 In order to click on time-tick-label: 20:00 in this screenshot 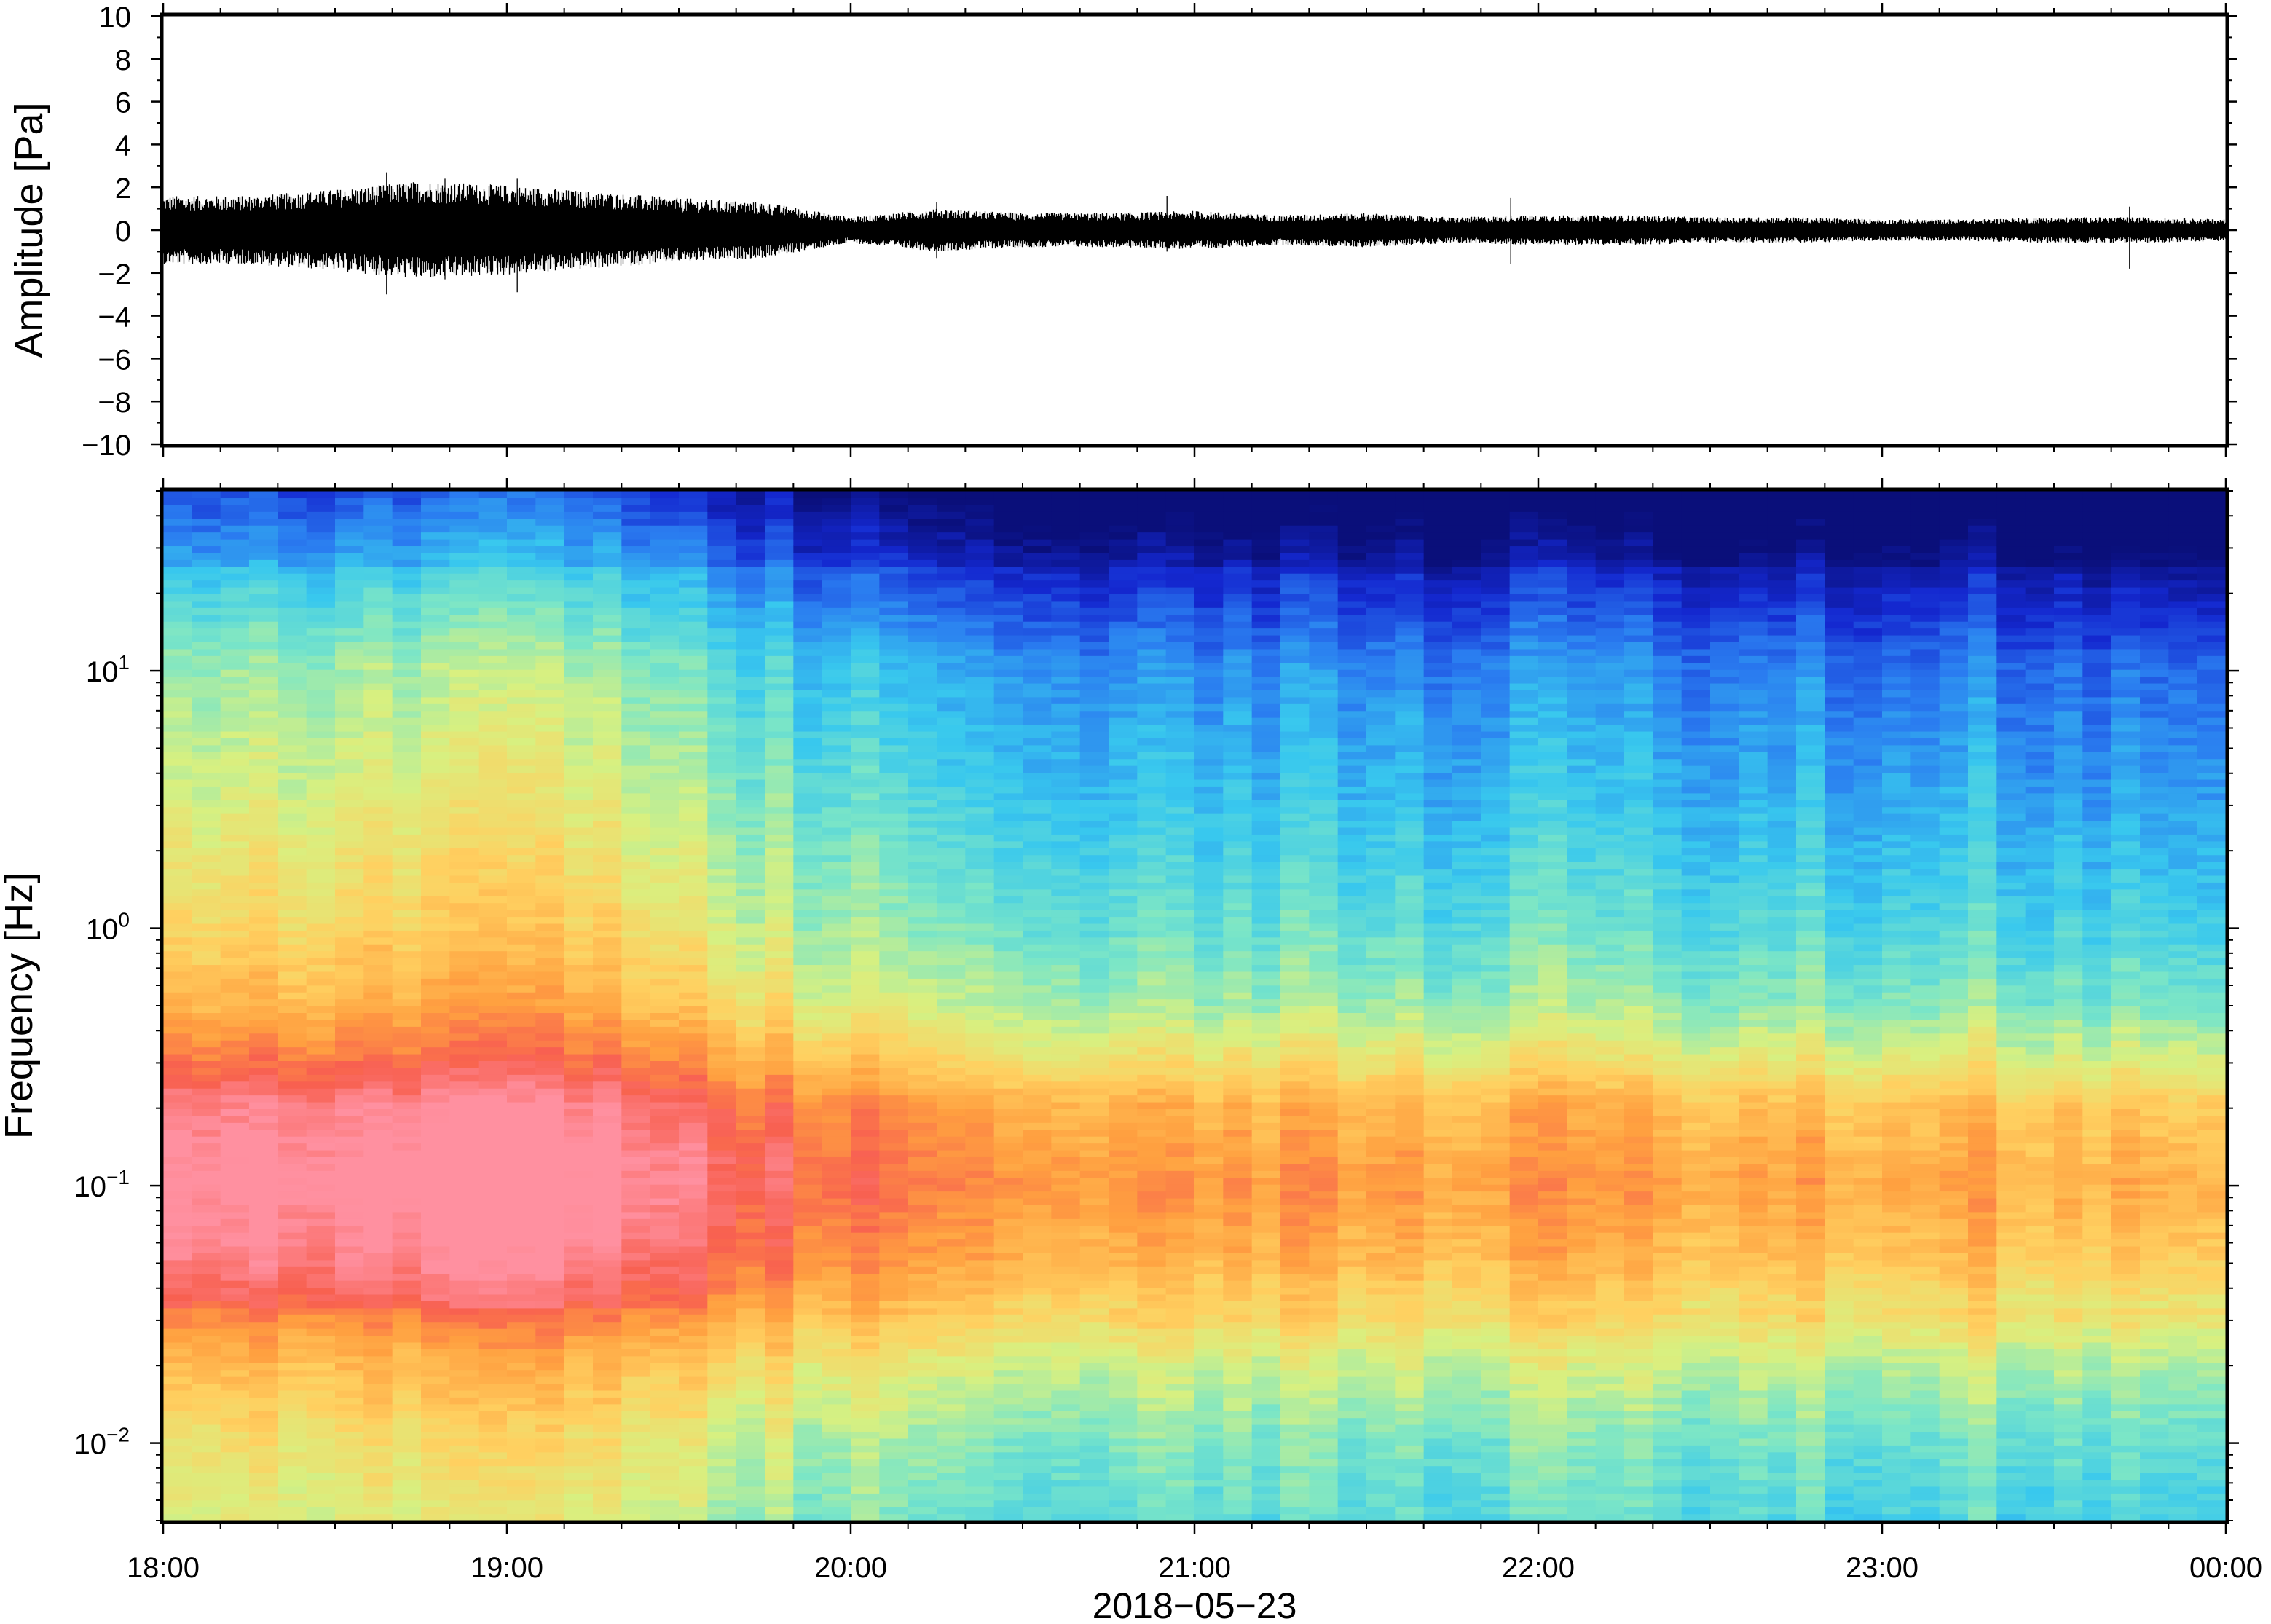, I will do `click(851, 1568)`.